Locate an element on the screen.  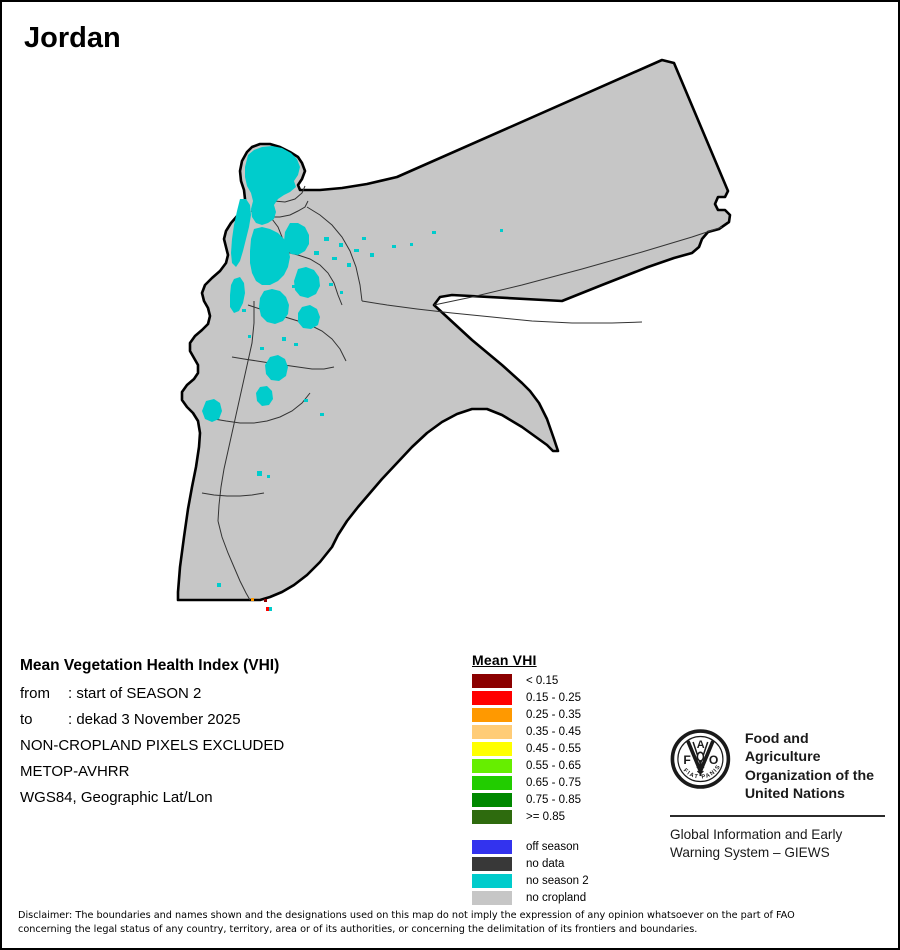
legend-label-7: 0.75 - 0.85 is located at coordinates (553, 799).